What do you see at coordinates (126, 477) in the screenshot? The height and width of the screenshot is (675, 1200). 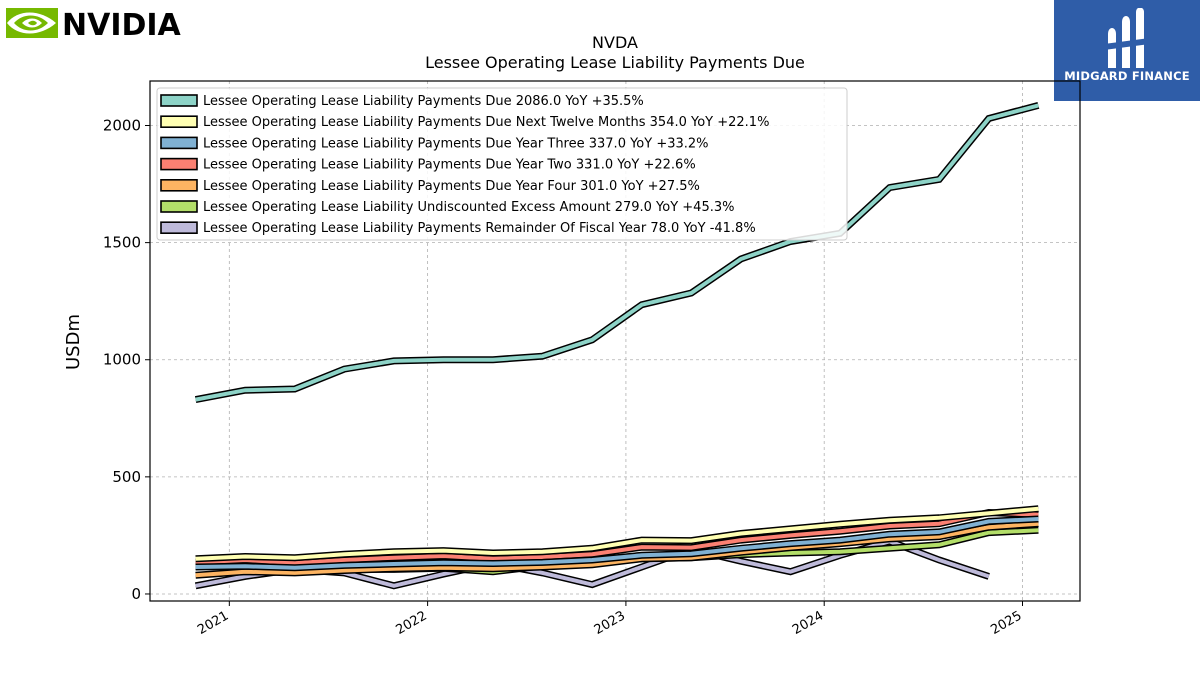 I see `y-tick-label: 500` at bounding box center [126, 477].